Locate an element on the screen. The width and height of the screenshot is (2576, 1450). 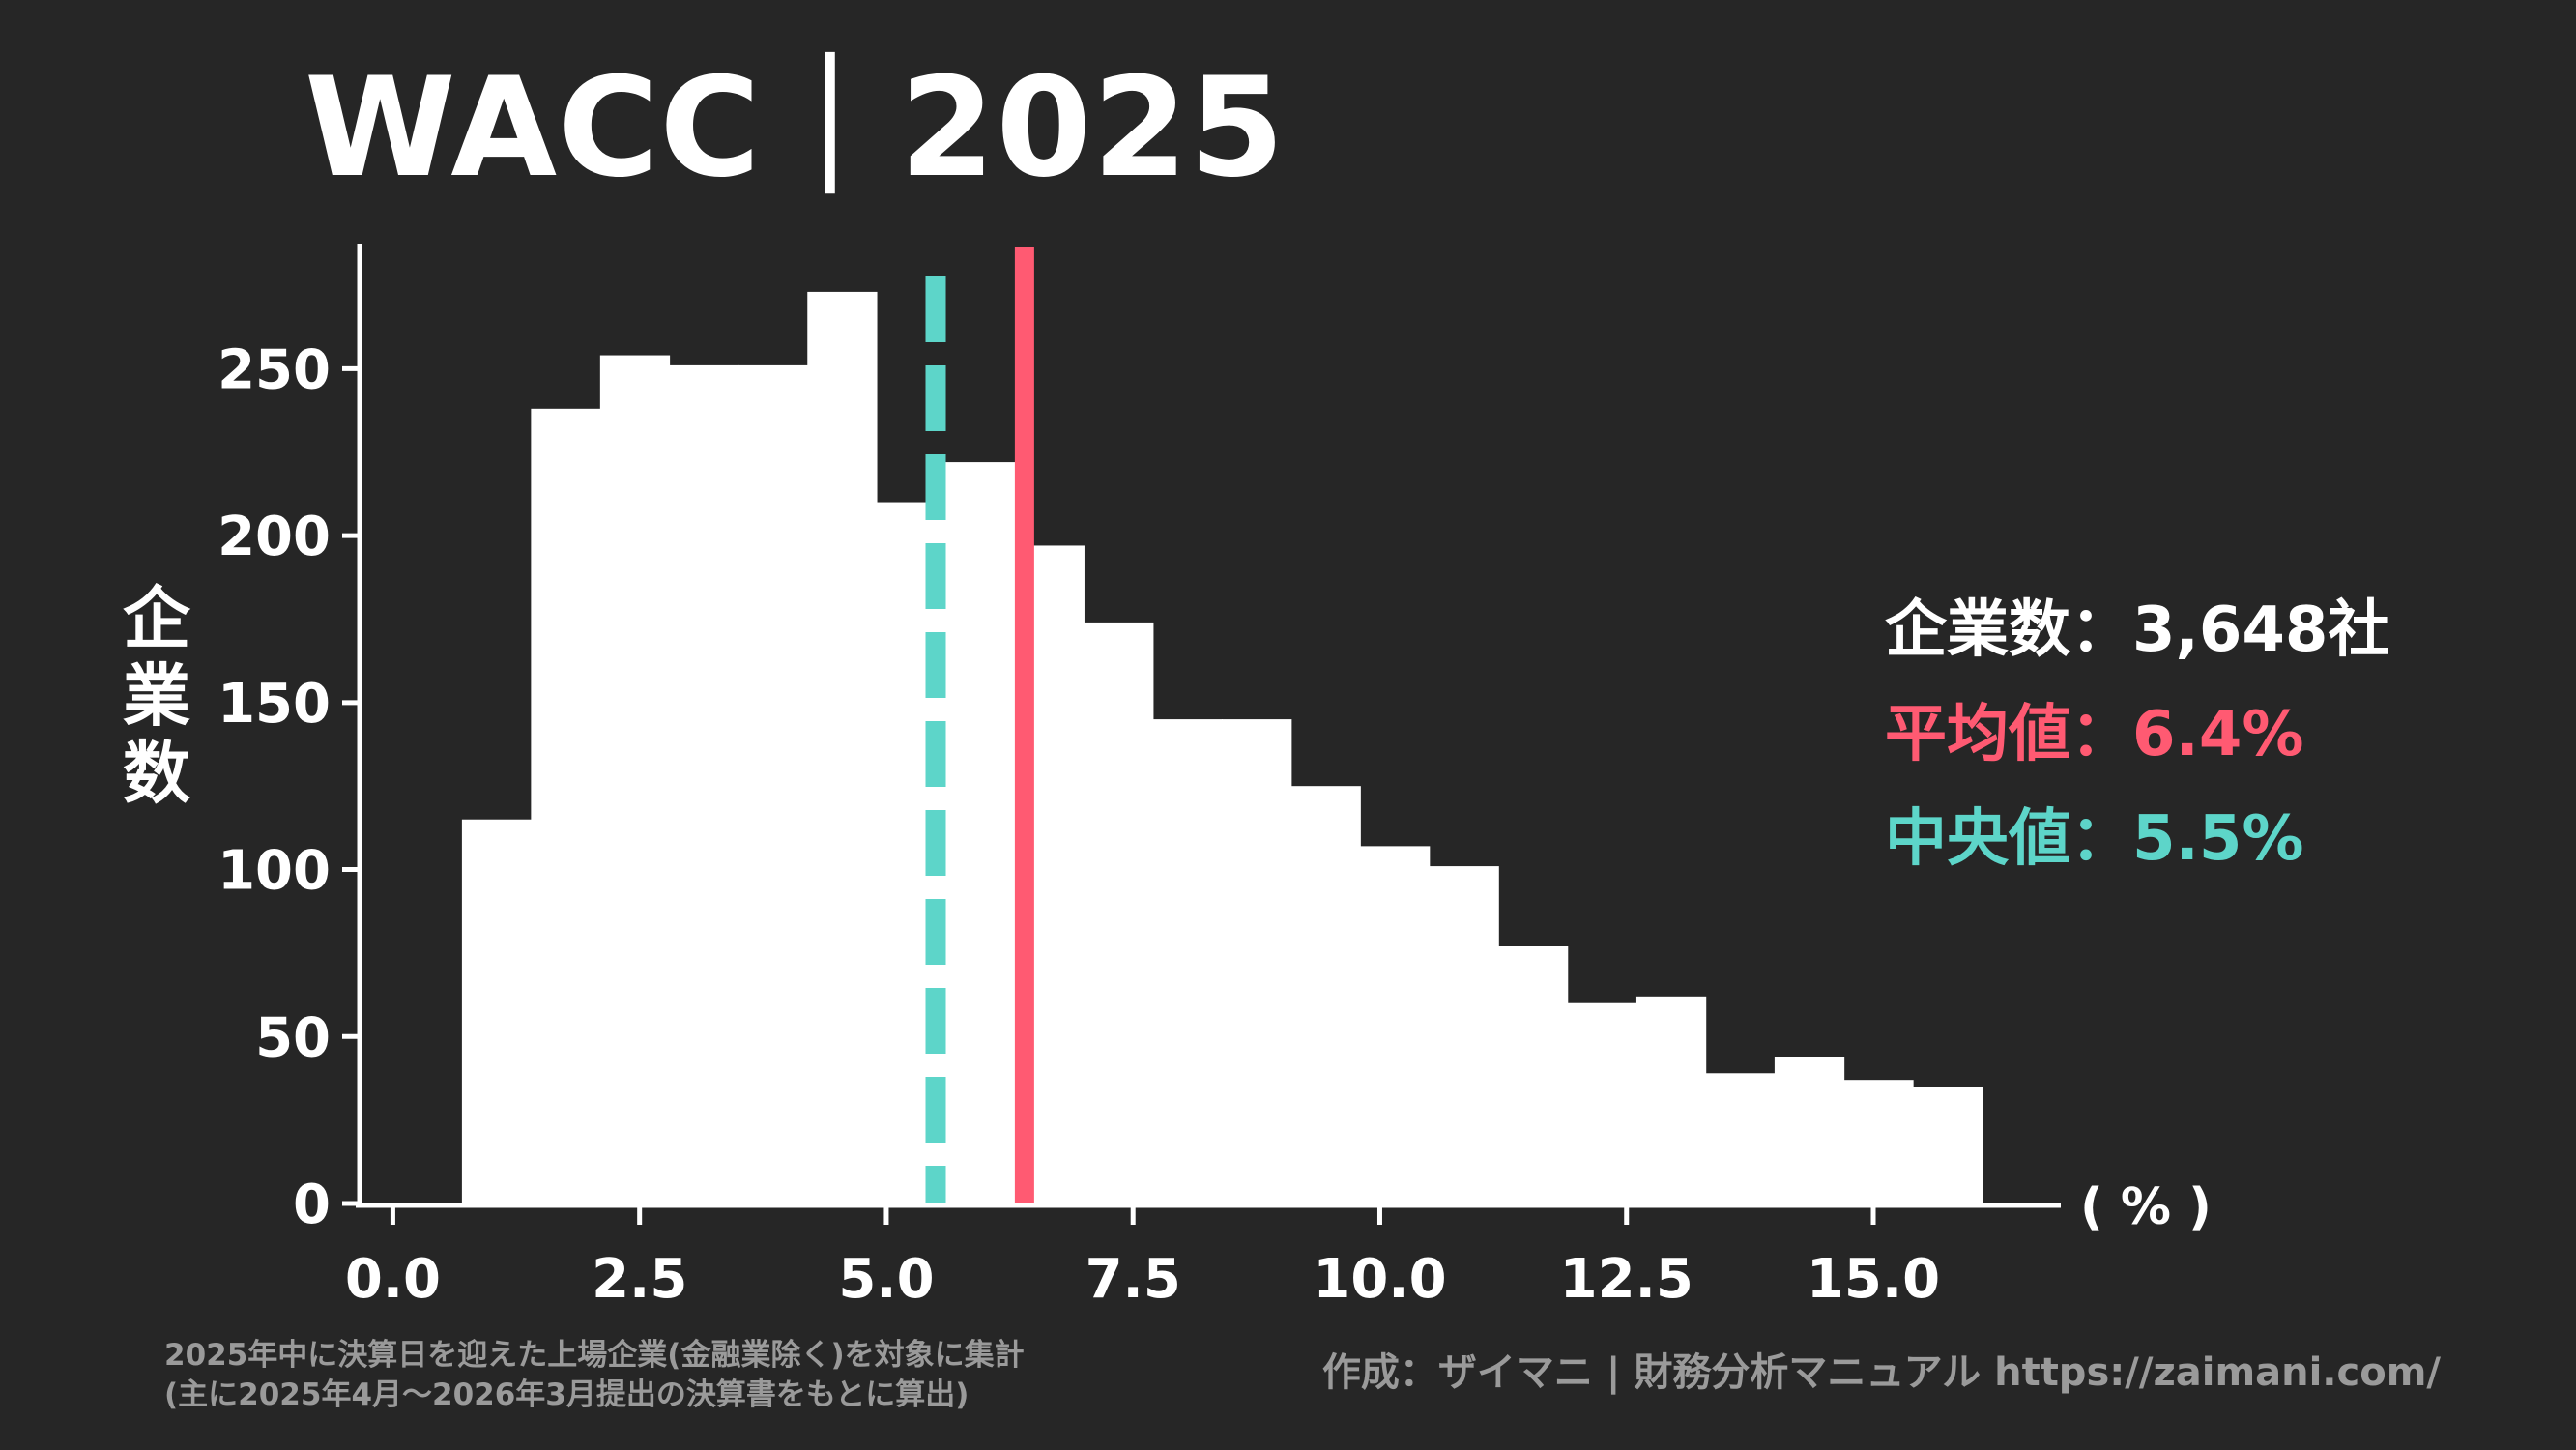
credit-text: 作成：ザイマニ | 財務分析マニュアル https://zaimani.com/ is located at coordinates (1881, 1373).